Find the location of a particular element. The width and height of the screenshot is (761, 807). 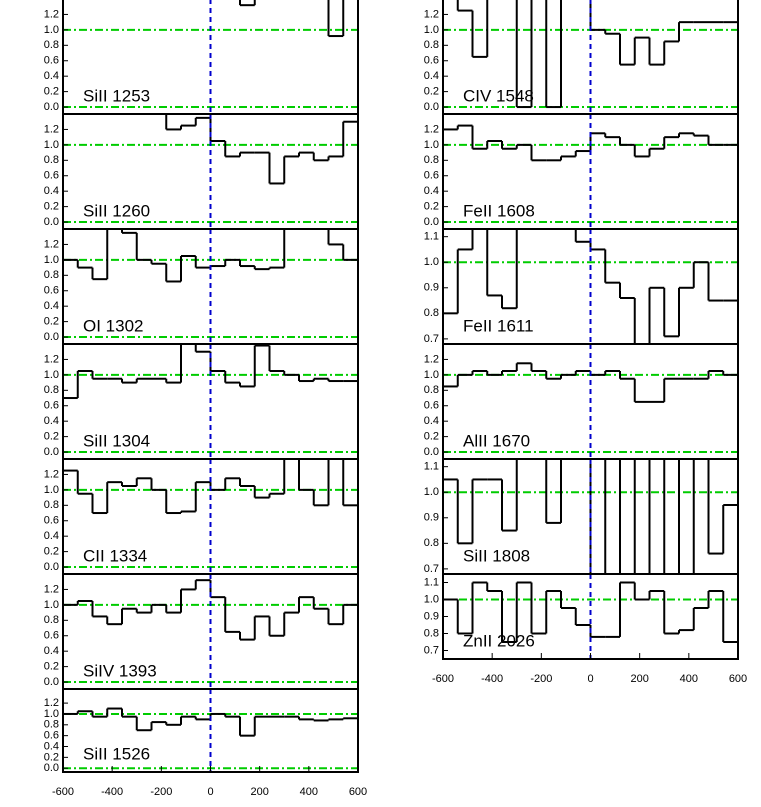

line-label: FeII 1611 is located at coordinates (498, 325).